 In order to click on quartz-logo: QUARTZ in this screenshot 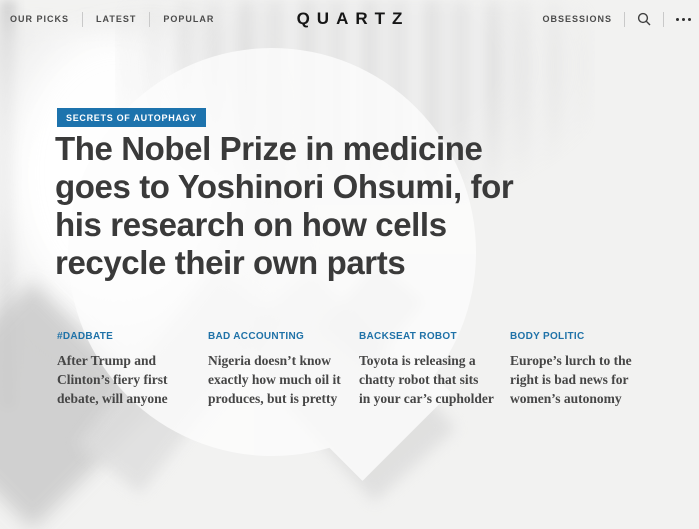, I will do `click(353, 18)`.